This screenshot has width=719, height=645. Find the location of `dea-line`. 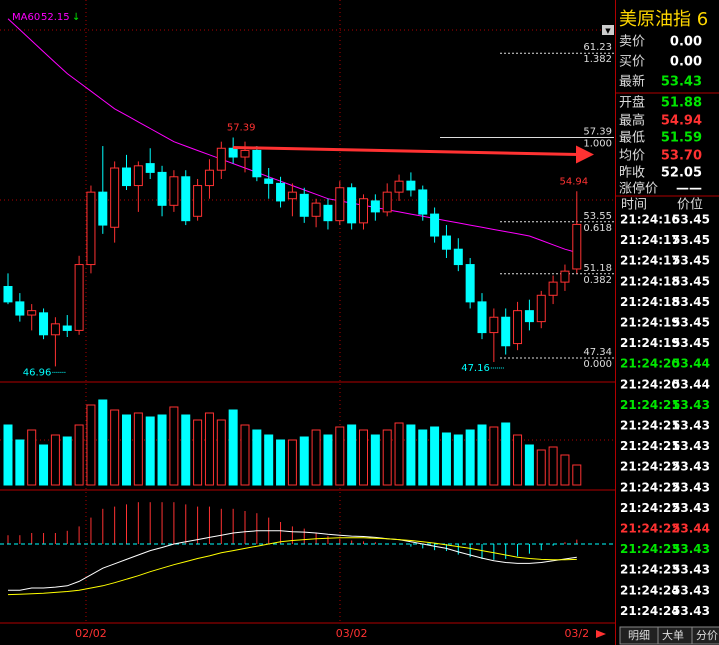

dea-line is located at coordinates (292, 566).